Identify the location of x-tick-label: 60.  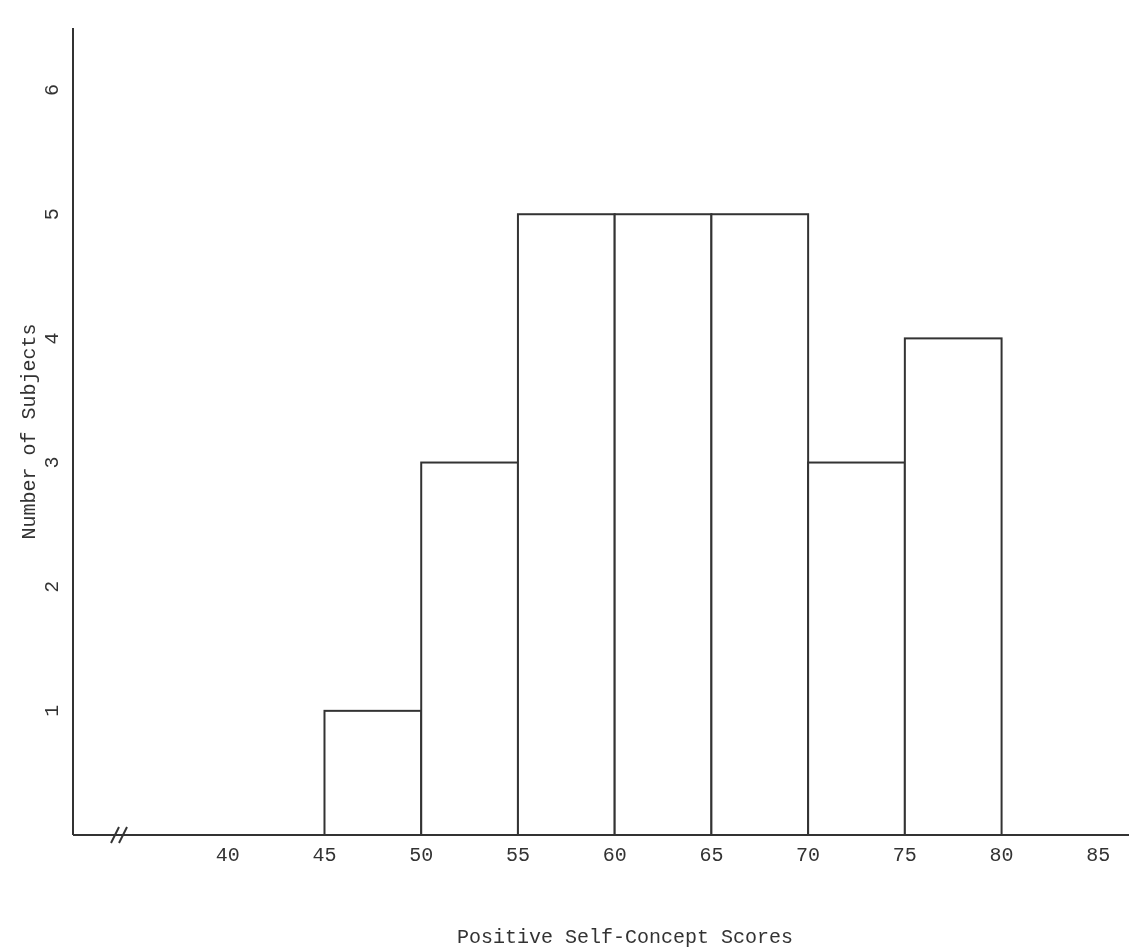
(614, 855).